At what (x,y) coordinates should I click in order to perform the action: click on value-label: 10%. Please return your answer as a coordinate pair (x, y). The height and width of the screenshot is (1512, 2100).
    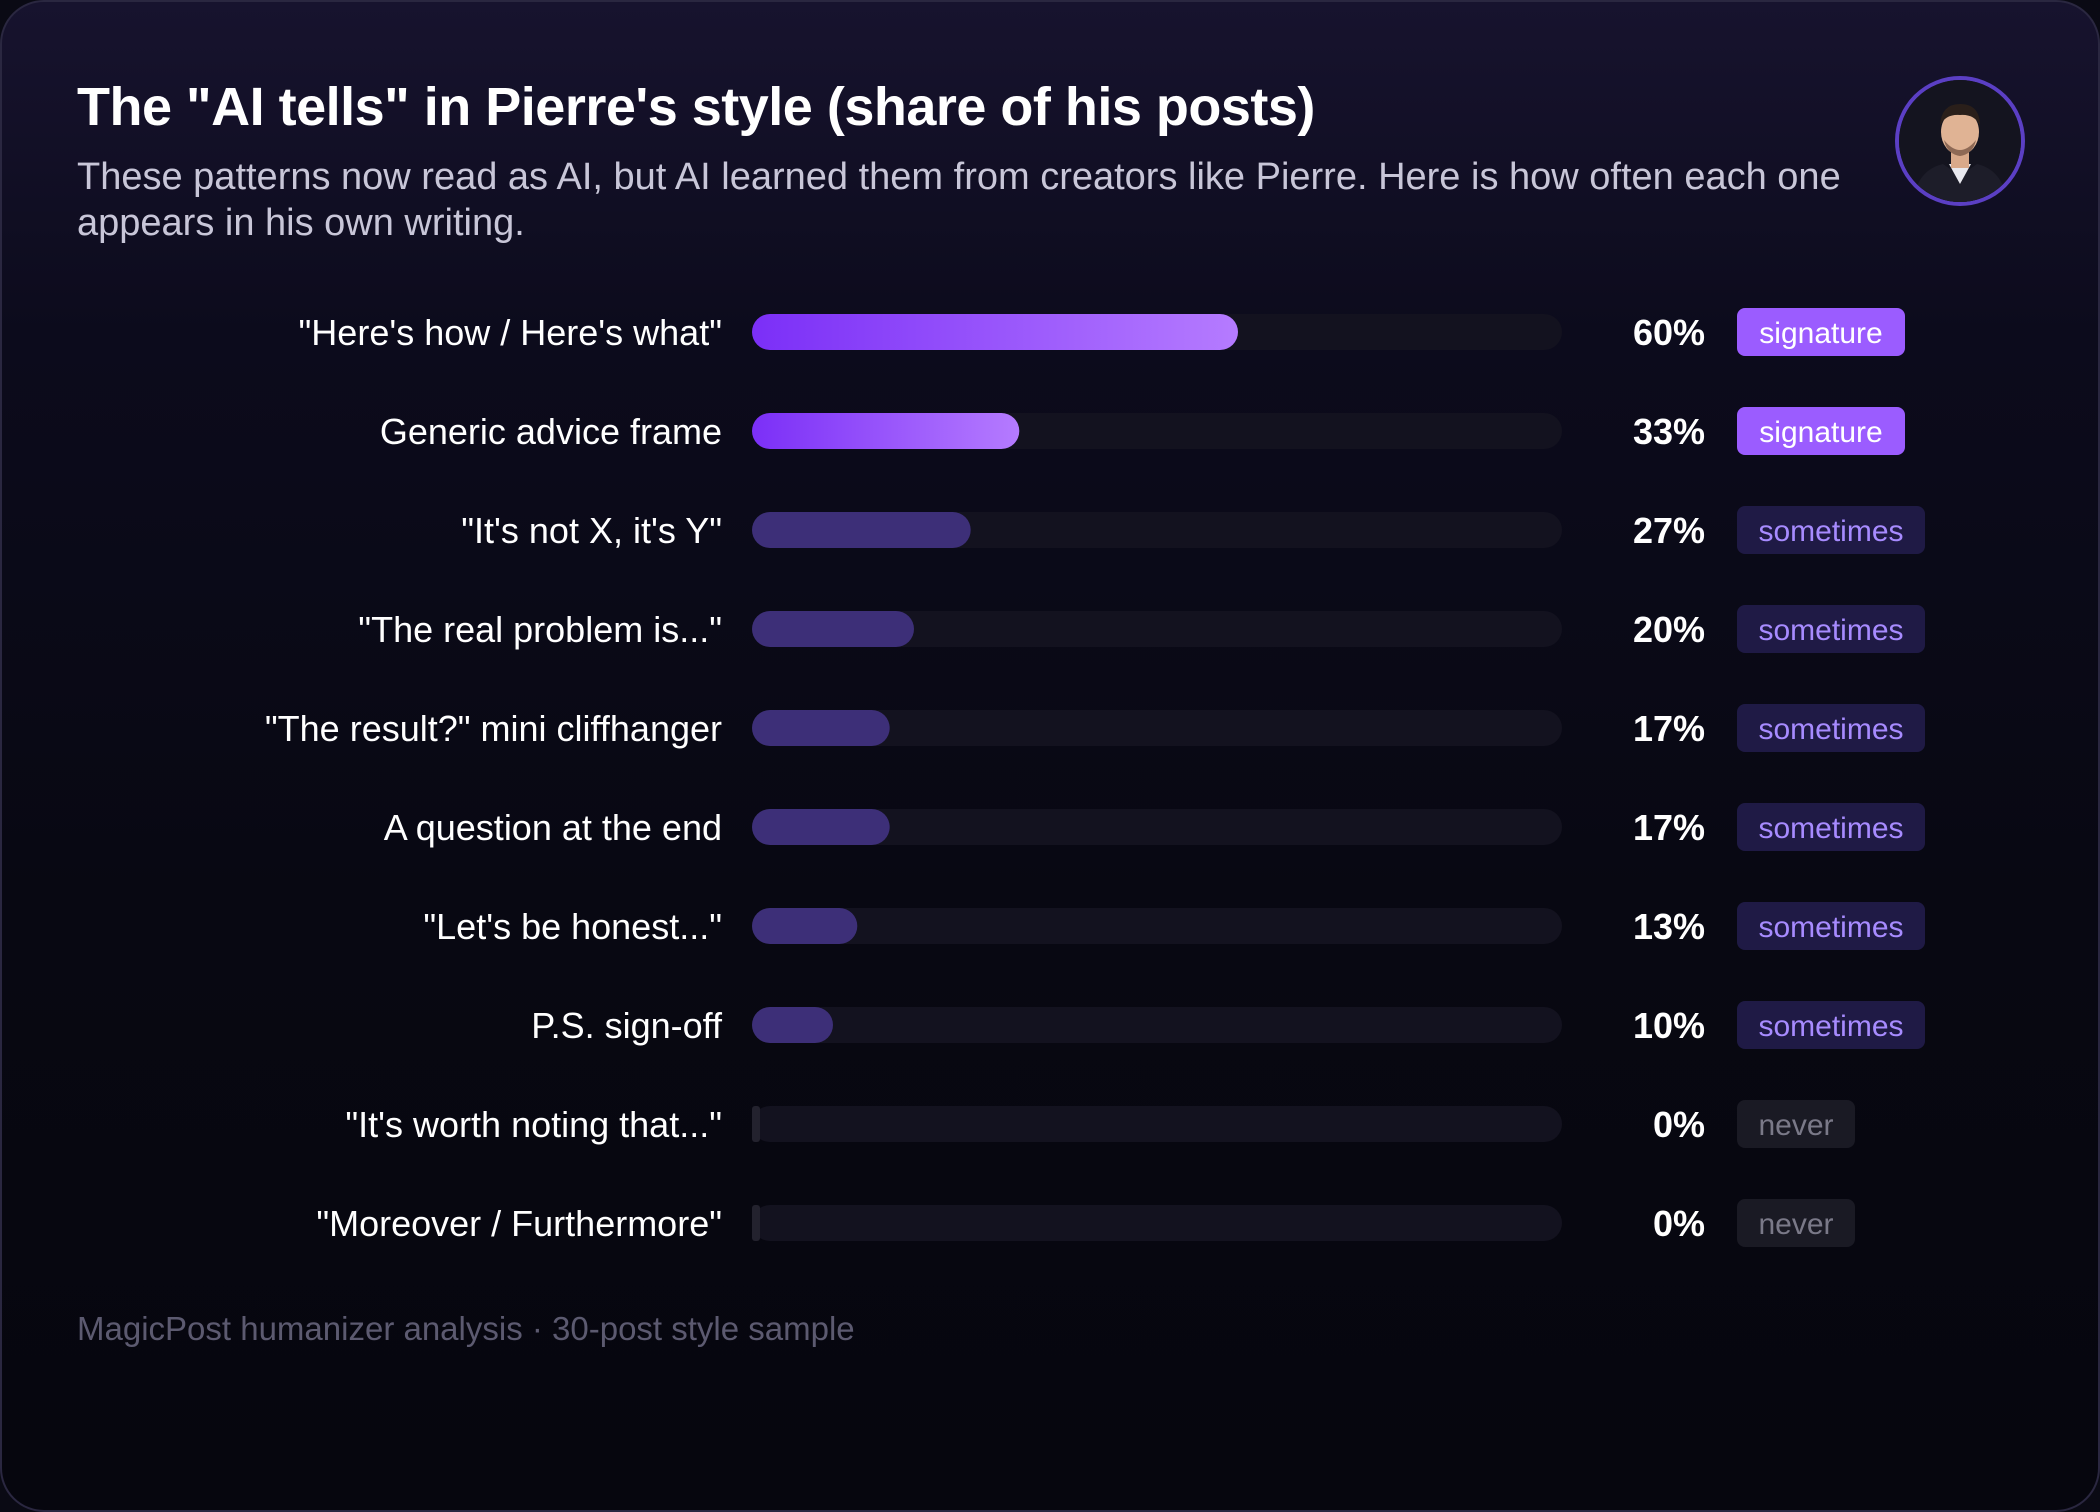
    Looking at the image, I should click on (1669, 1025).